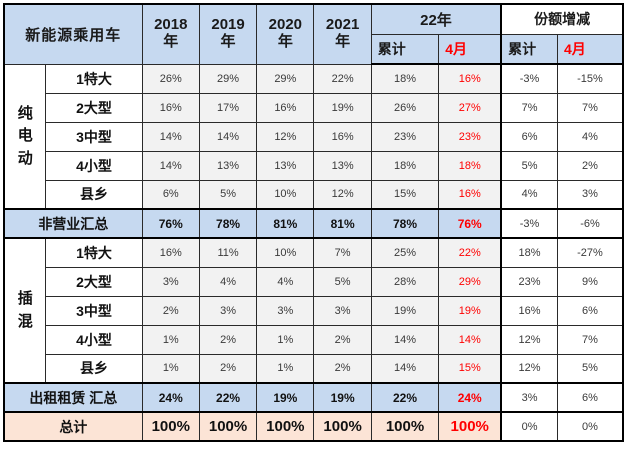 Image resolution: width=627 pixels, height=456 pixels. Describe the element at coordinates (405, 252) in the screenshot. I see `data-value-cell: 25%` at that location.